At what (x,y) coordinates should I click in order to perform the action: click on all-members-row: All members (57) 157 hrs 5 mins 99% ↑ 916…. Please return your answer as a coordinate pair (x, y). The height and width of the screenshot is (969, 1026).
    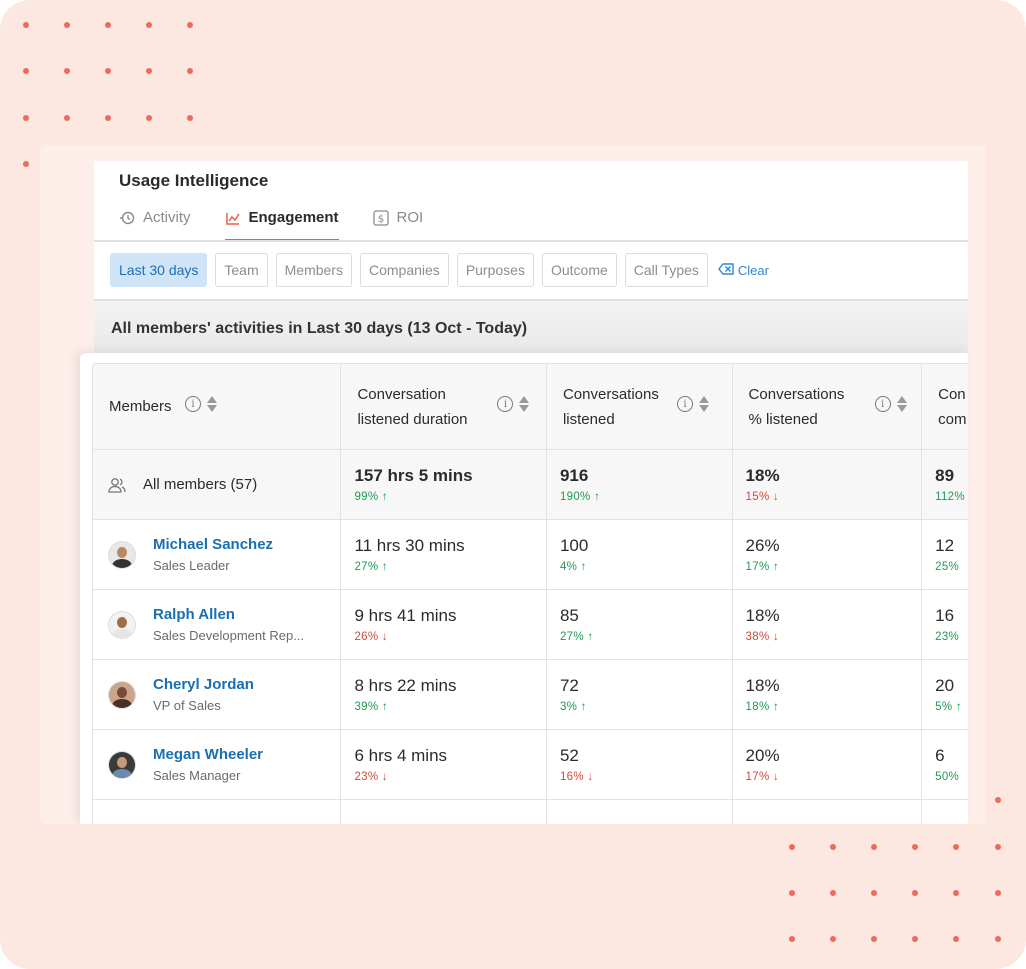
    Looking at the image, I should click on (530, 485).